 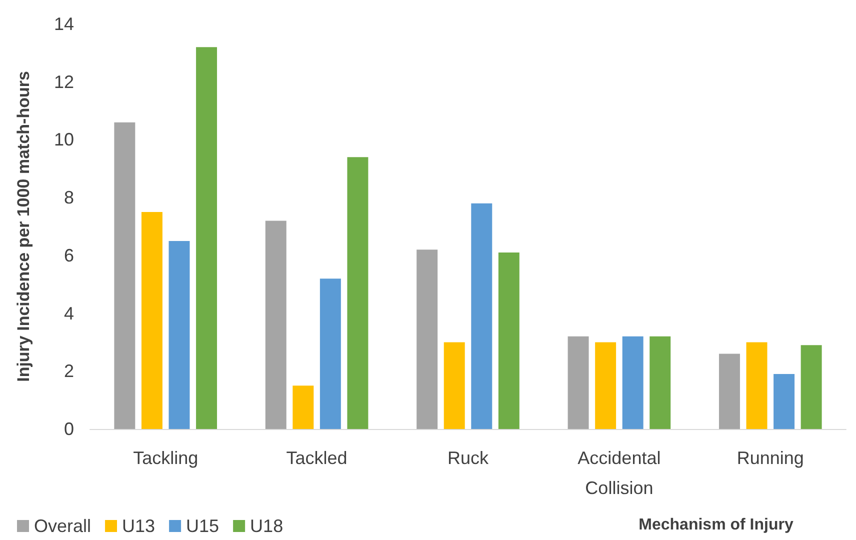 I want to click on y-tick-label: 12, so click(x=64, y=82).